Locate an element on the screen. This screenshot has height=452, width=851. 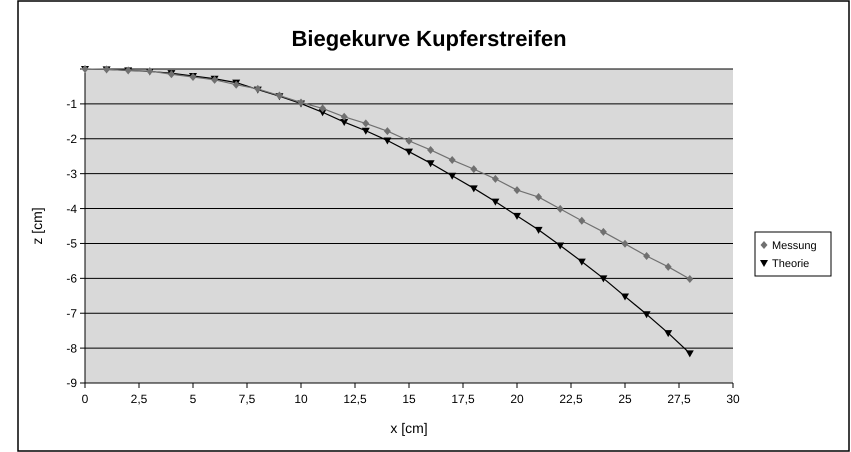
x-tick-label: 17,5 is located at coordinates (463, 399).